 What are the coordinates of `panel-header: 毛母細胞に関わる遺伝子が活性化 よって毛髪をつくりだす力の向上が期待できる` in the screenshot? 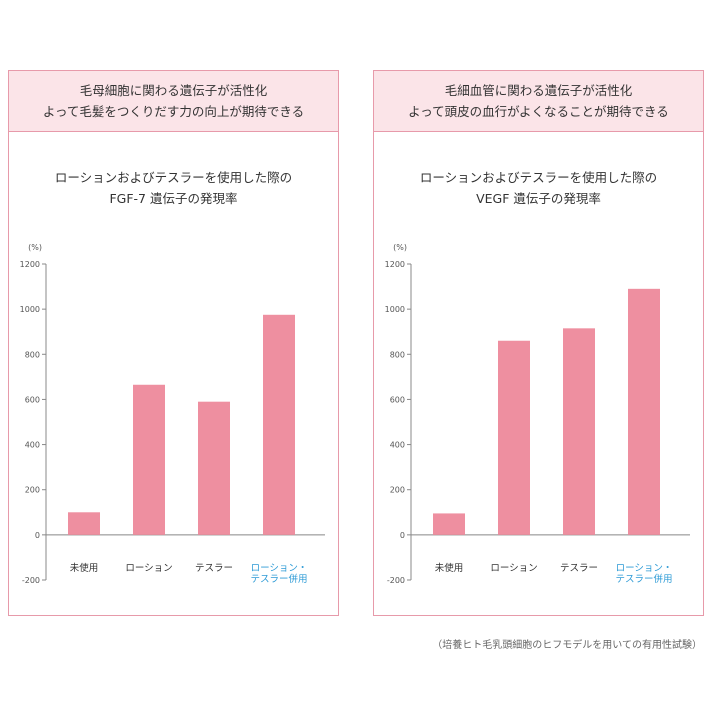 It's located at (173, 101).